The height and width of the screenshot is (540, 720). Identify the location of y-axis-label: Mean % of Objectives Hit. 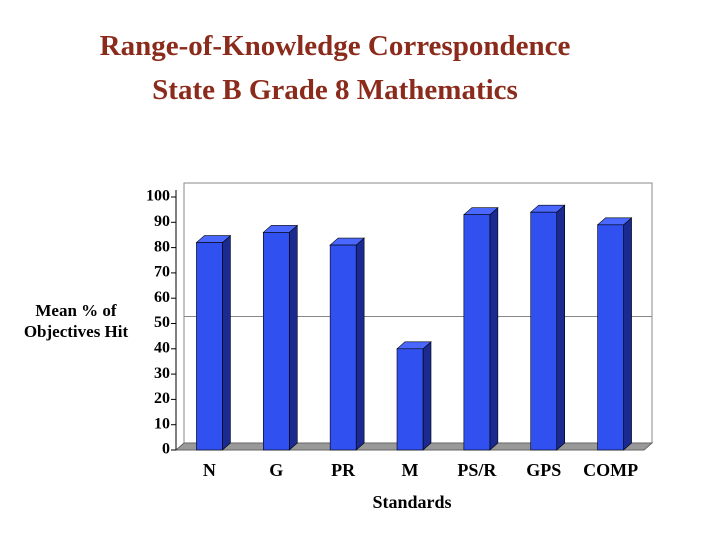
(76, 321).